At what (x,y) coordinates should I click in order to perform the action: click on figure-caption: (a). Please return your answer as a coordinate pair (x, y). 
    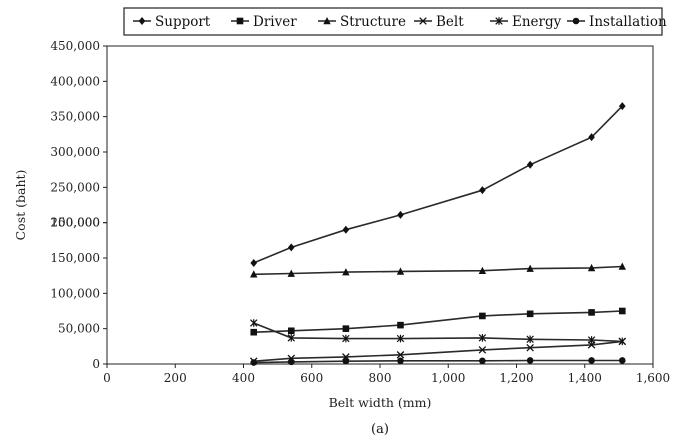
    Looking at the image, I should click on (380, 429).